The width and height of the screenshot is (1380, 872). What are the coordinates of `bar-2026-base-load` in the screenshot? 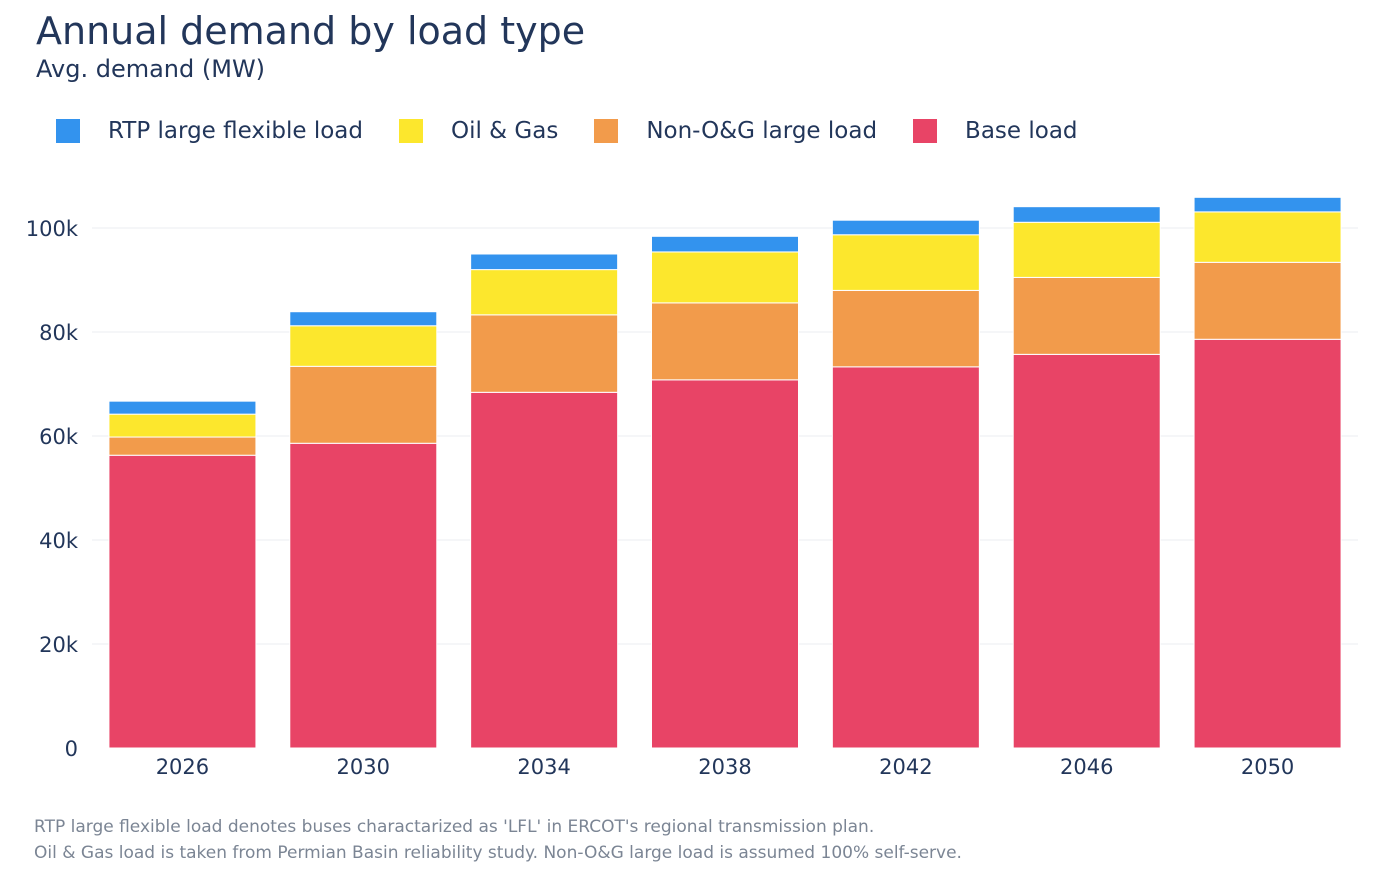 It's located at (182, 601).